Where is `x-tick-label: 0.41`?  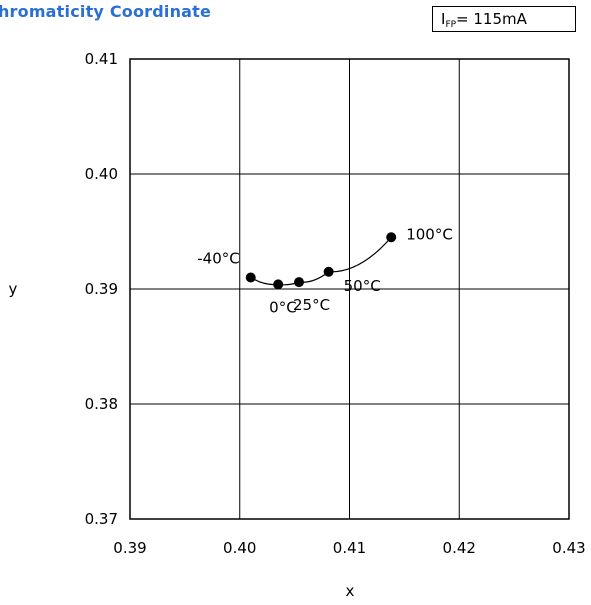
x-tick-label: 0.41 is located at coordinates (349, 548).